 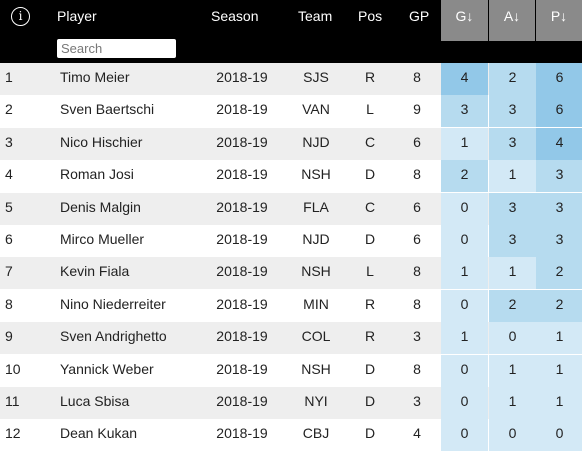 What do you see at coordinates (417, 433) in the screenshot?
I see `gp-cell: 4` at bounding box center [417, 433].